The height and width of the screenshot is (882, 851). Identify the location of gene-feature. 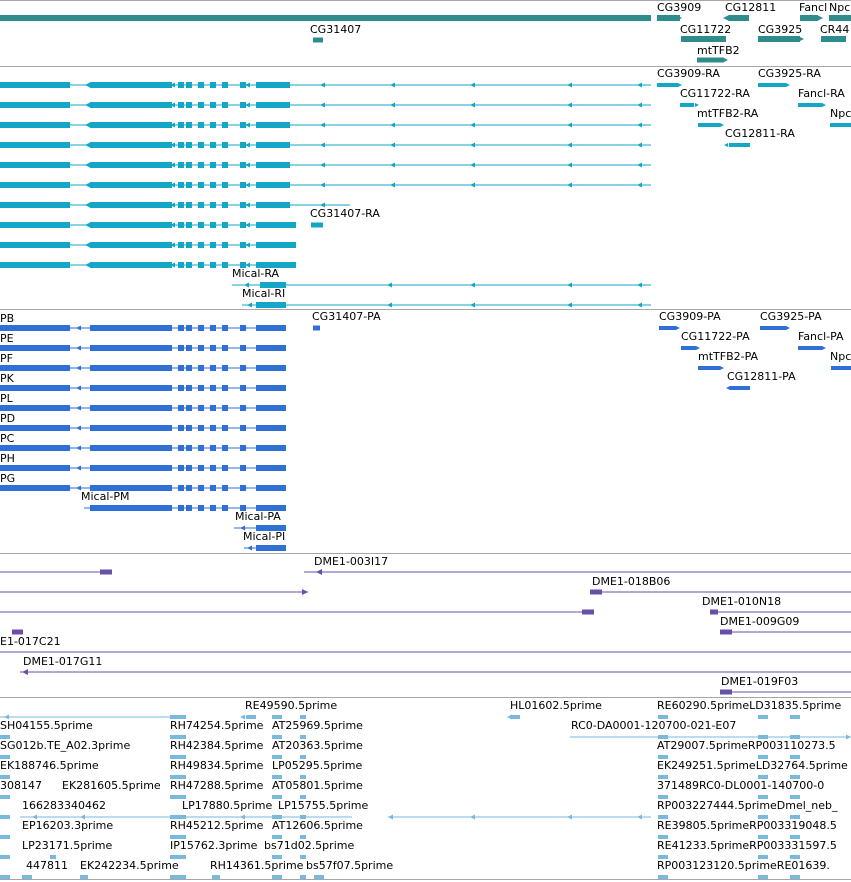
(739, 18).